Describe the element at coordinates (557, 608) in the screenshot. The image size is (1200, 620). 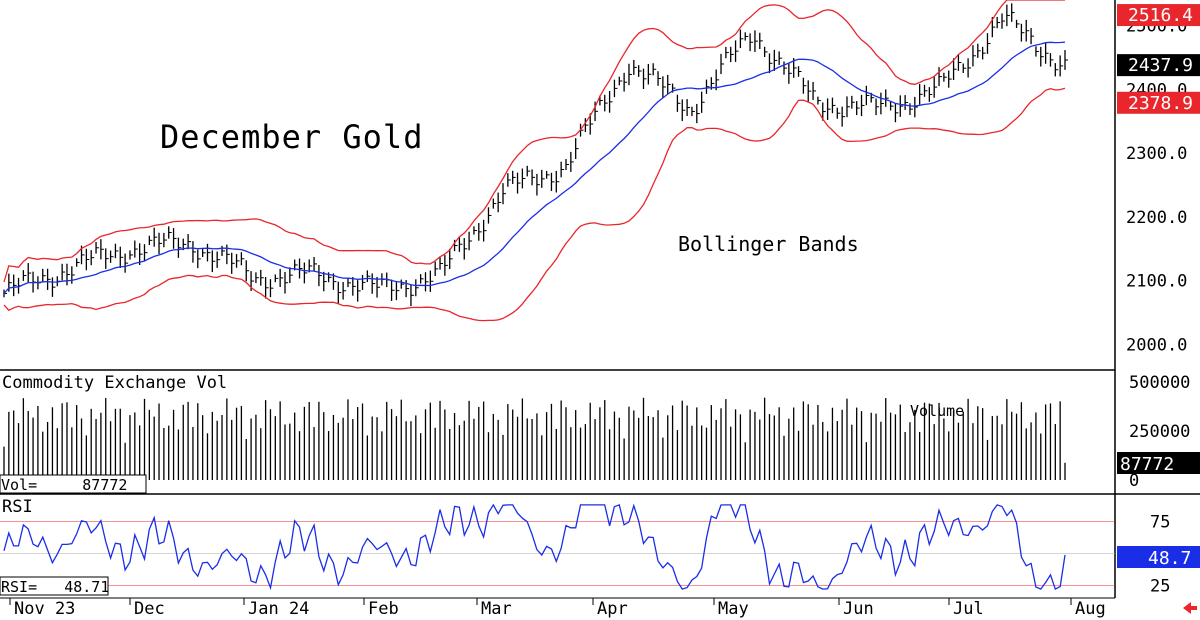
I see `month-axis: Nov 23 Dec Jan 24 Feb Mar Apr May Jun Jul Aug` at that location.